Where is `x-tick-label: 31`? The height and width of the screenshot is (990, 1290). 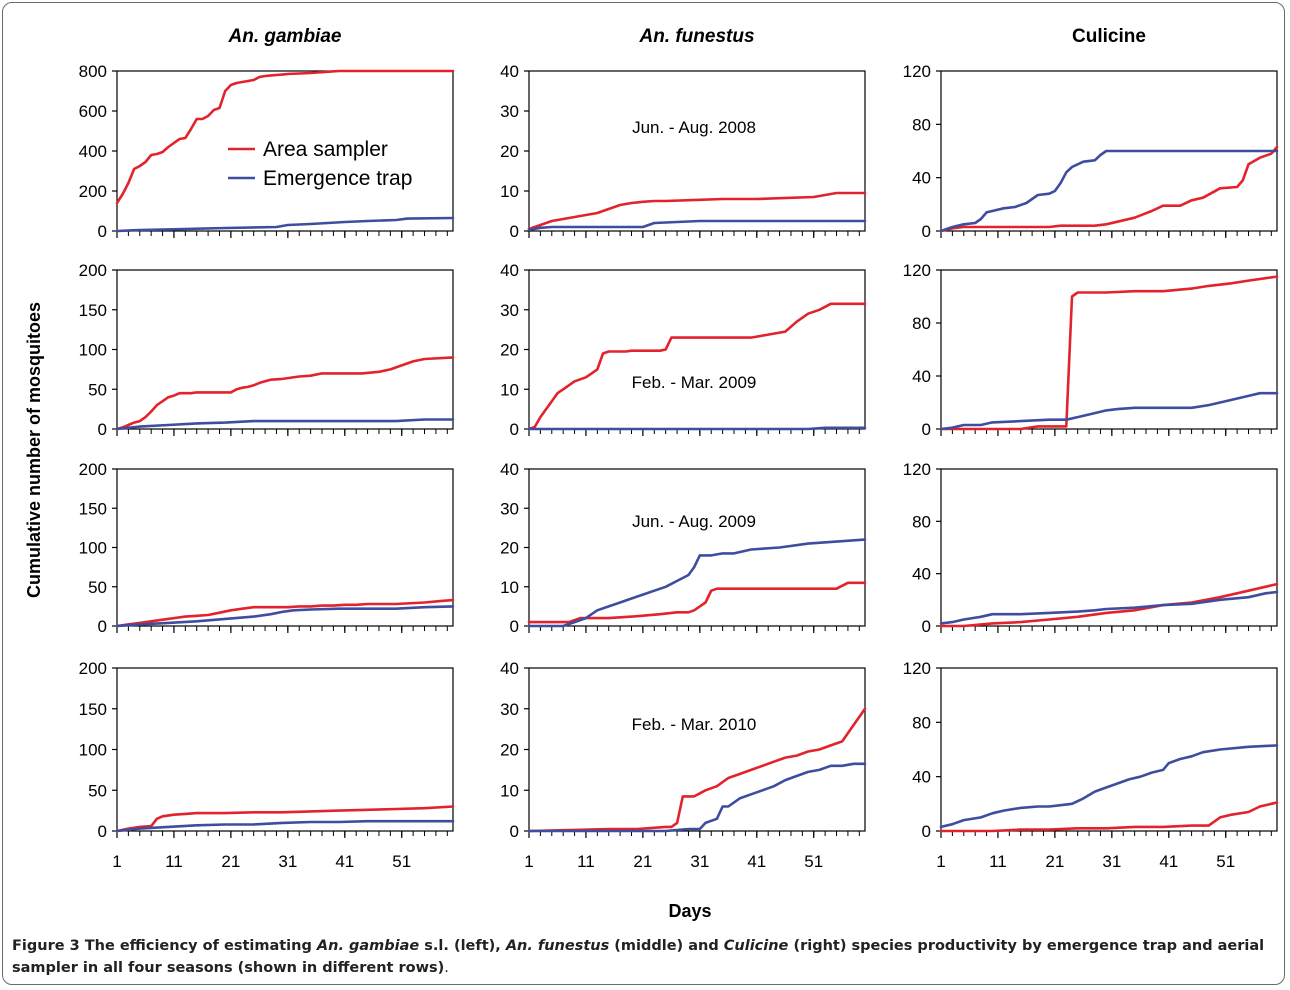
x-tick-label: 31 is located at coordinates (1111, 861).